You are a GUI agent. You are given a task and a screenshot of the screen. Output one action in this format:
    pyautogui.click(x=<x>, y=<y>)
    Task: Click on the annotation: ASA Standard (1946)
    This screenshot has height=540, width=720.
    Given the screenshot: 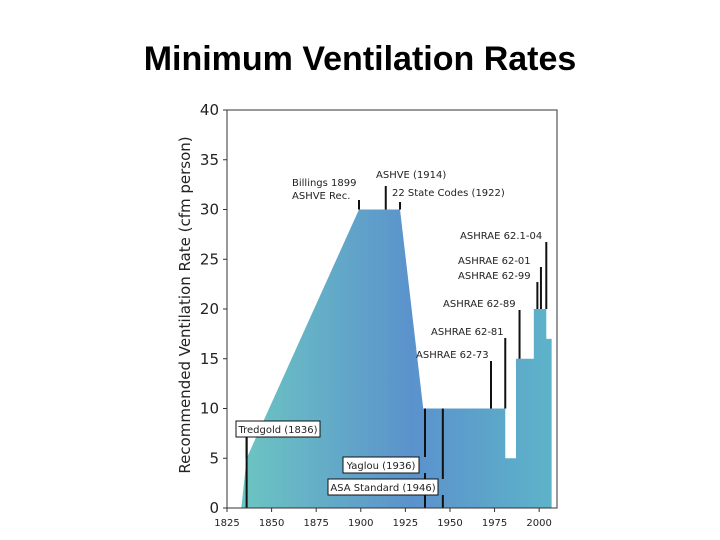 What is the action you would take?
    pyautogui.click(x=385, y=458)
    